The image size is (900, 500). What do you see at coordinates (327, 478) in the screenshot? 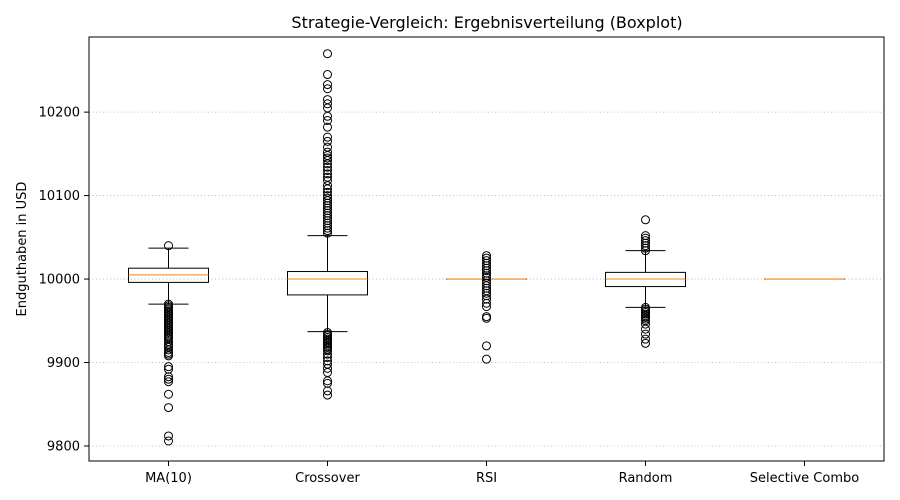
I see `x-tick-label: Crossover` at bounding box center [327, 478].